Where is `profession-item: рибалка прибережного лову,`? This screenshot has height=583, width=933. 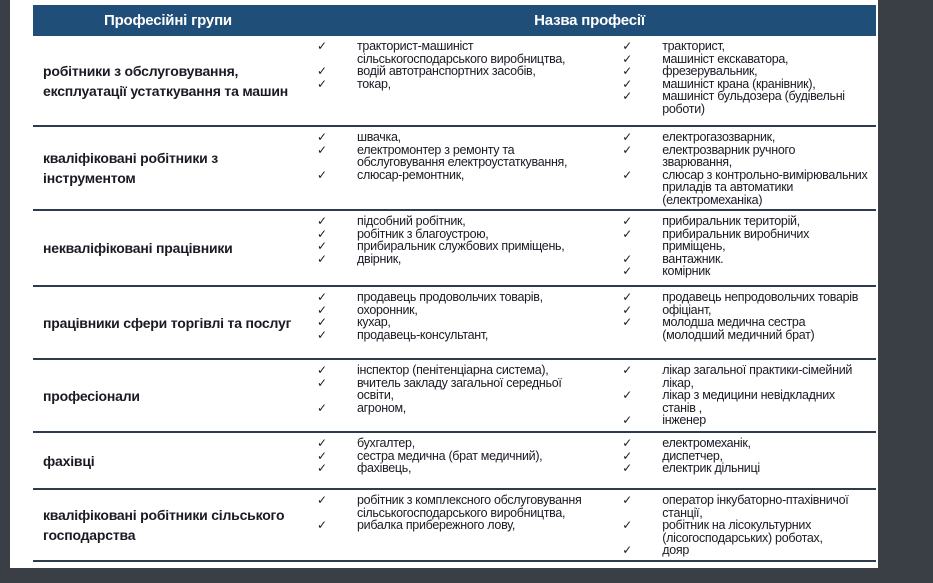
profession-item: рибалка прибережного лову, is located at coordinates (436, 525).